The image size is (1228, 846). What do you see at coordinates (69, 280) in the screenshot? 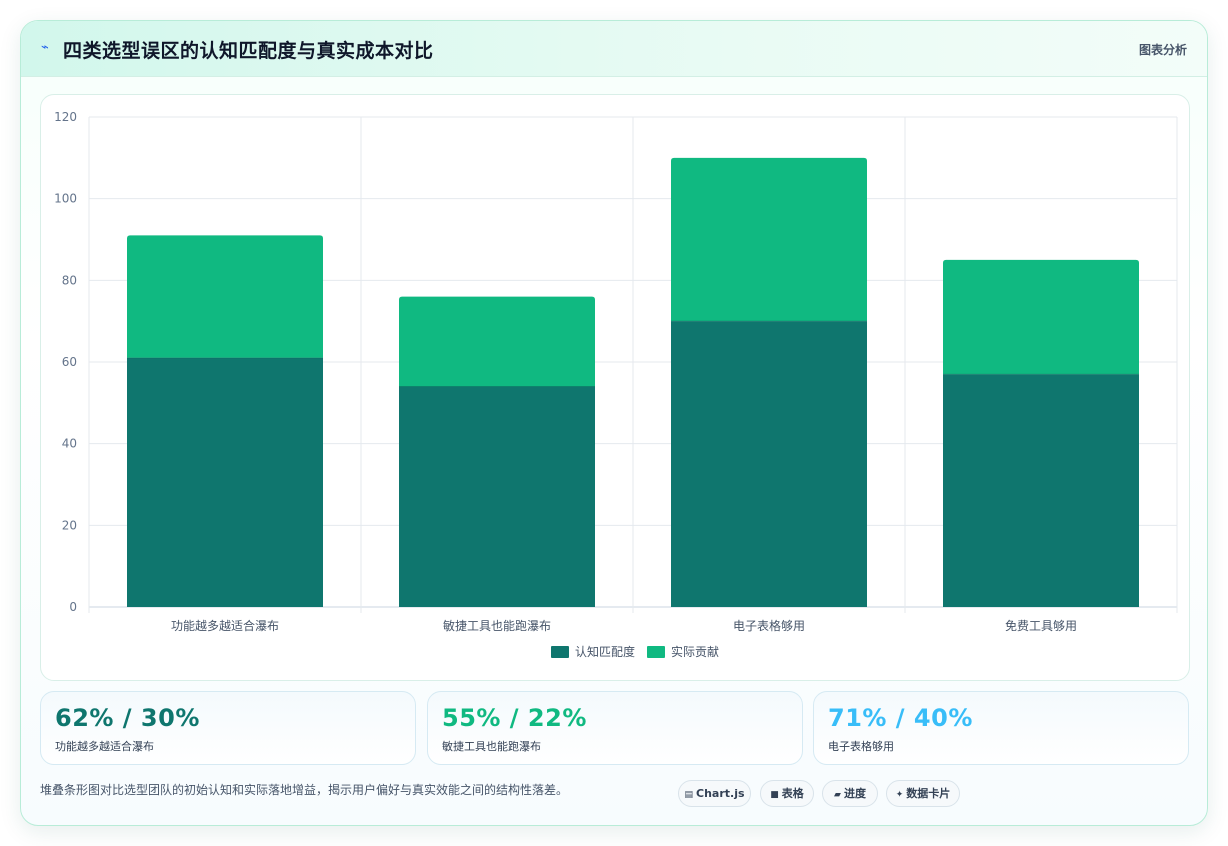
I see `y-tick-label: 80` at bounding box center [69, 280].